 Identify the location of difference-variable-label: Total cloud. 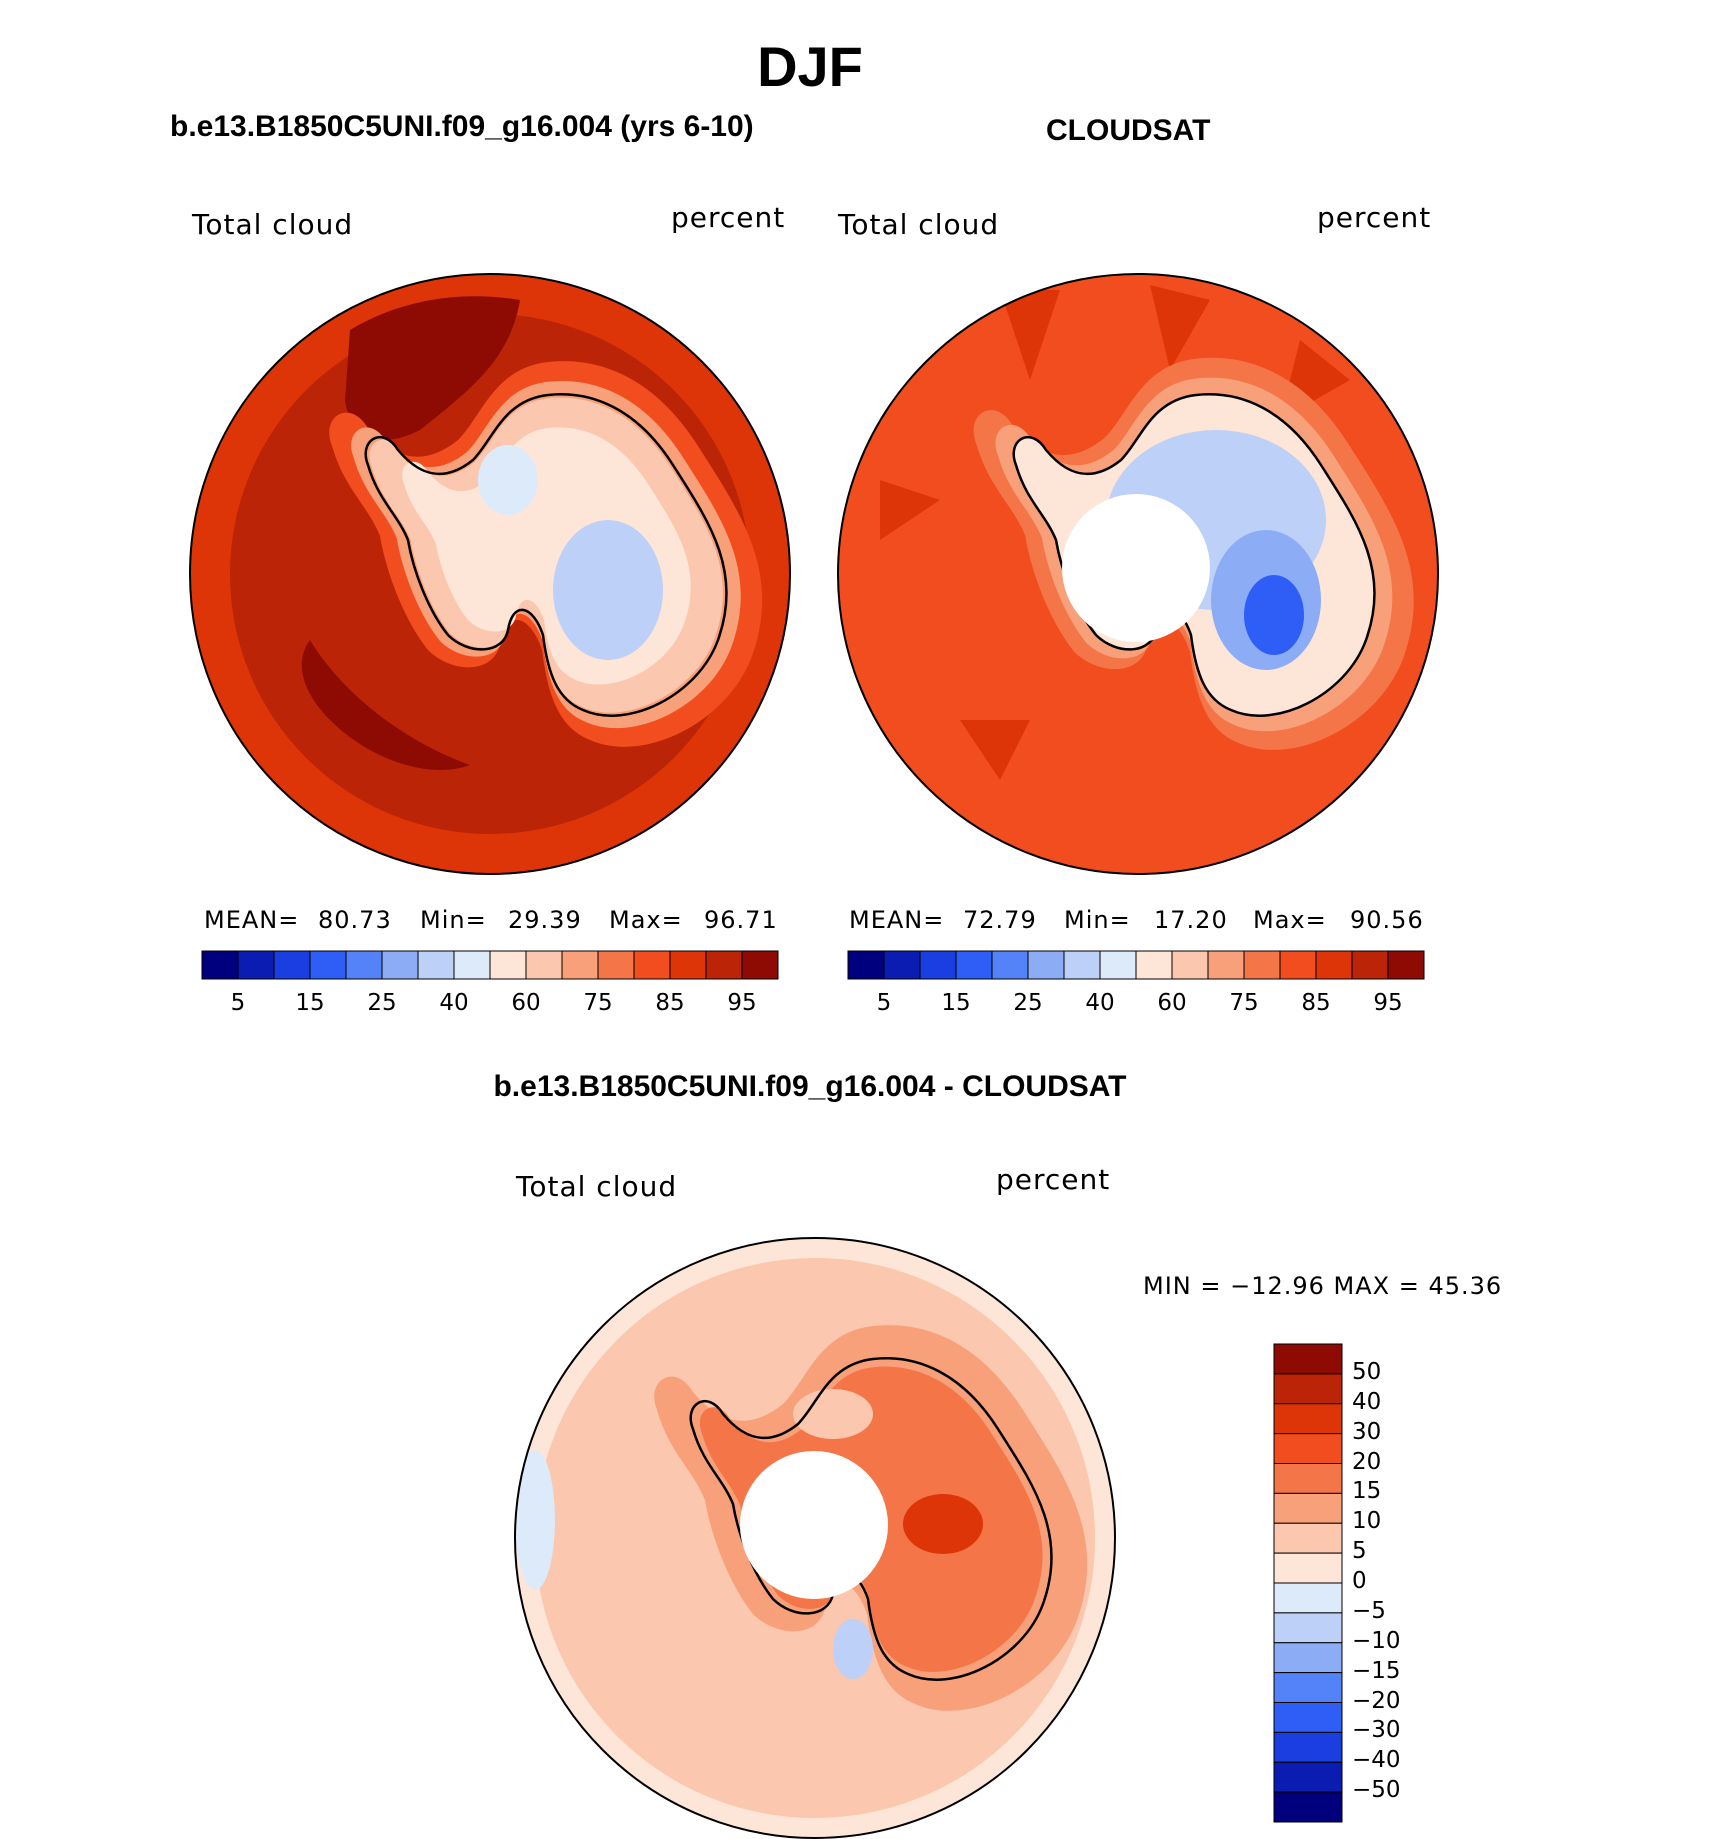
(597, 1186).